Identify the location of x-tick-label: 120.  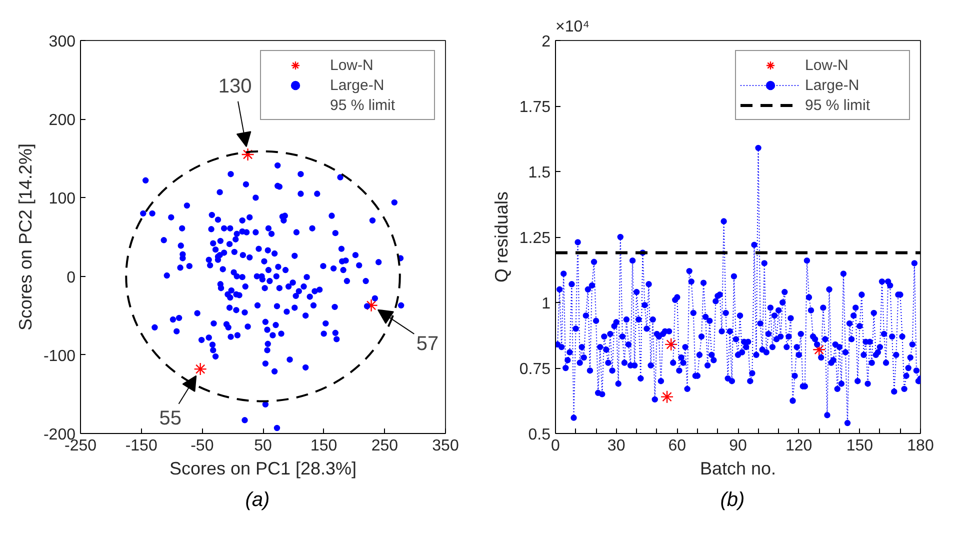
(798, 446).